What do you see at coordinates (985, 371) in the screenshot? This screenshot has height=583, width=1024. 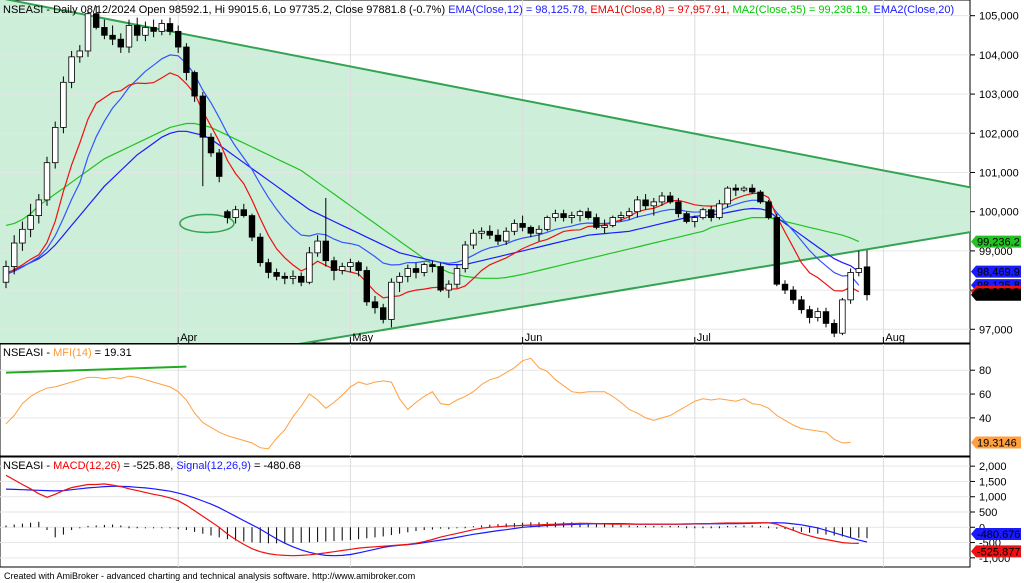 I see `mfi-tick-label: 80` at bounding box center [985, 371].